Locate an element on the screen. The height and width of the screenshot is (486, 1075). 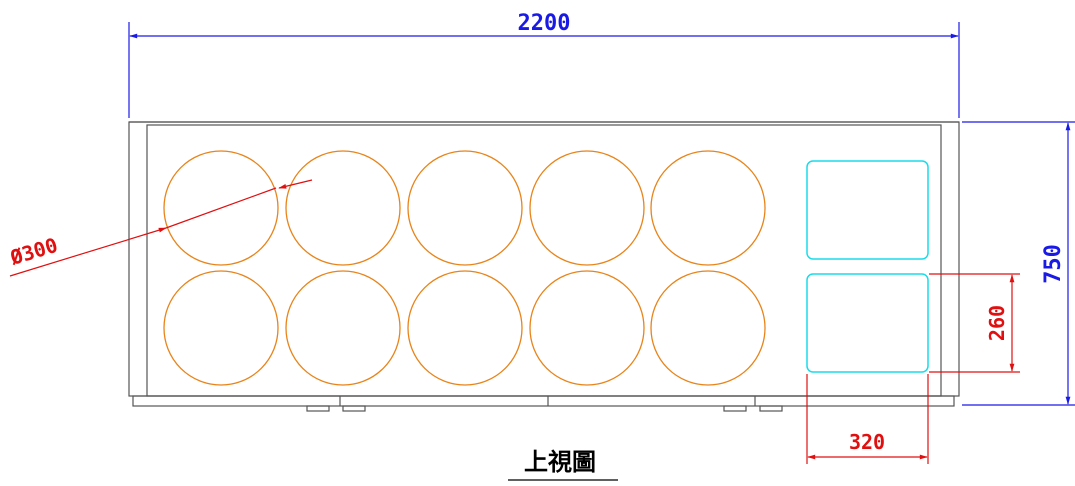
width-dimension-label: 2200 is located at coordinates (544, 23).